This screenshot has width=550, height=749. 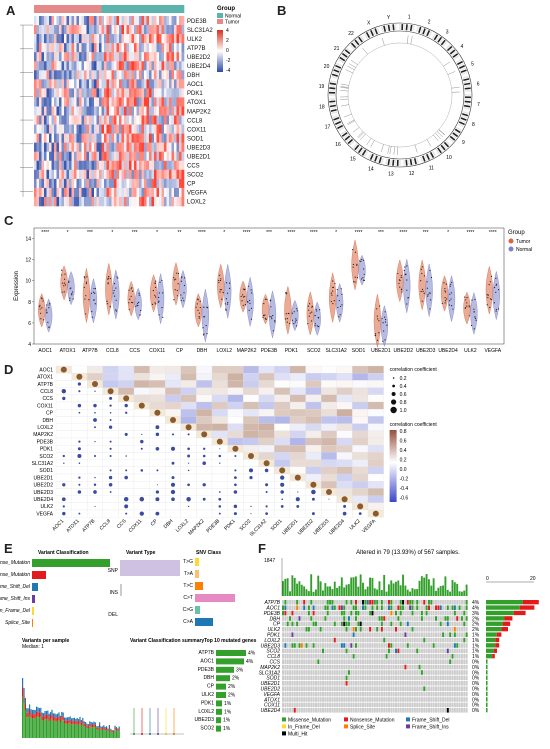 What do you see at coordinates (384, 326) in the screenshot?
I see `violin-normal` at bounding box center [384, 326].